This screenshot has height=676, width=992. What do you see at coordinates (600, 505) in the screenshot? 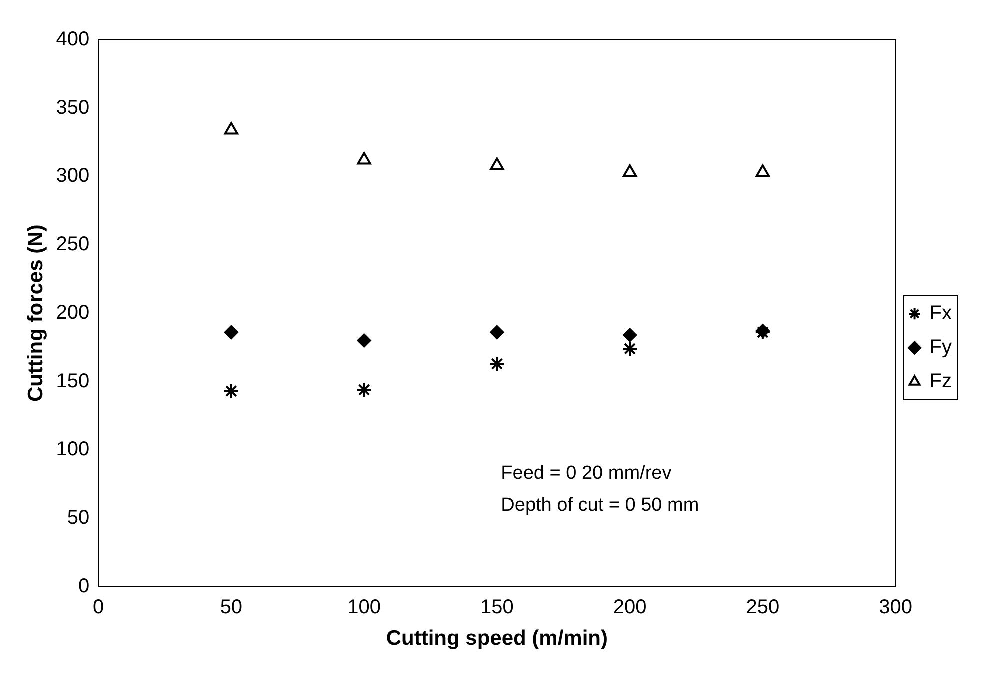
I see `annotation: Depth of cut = 0 50 mm` at bounding box center [600, 505].